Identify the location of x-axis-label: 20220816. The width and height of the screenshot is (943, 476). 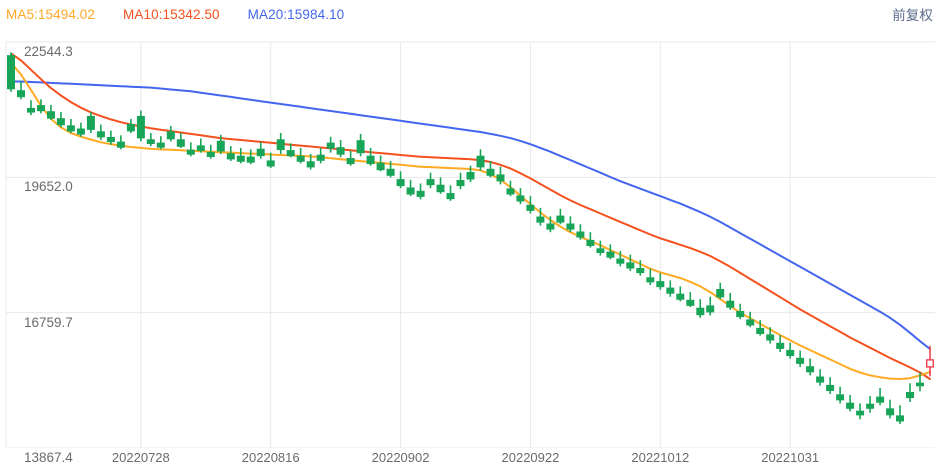
(270, 457).